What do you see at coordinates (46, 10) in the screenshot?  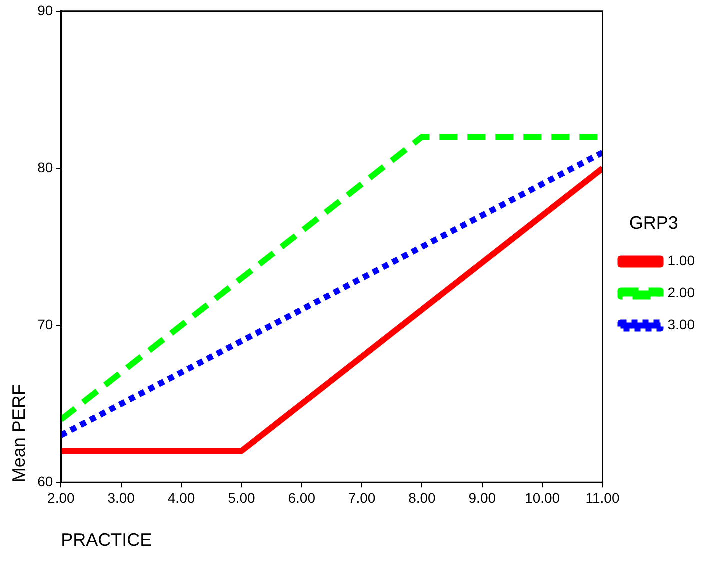 I see `y-tick-label: 90` at bounding box center [46, 10].